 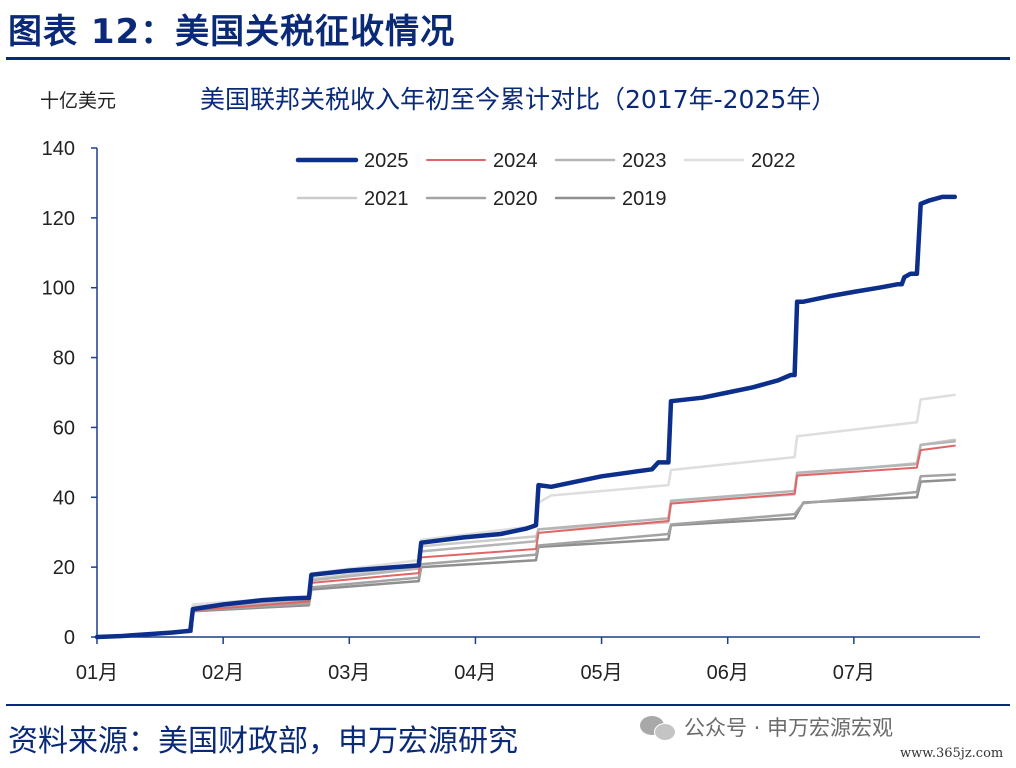 What do you see at coordinates (475, 673) in the screenshot?
I see `x-tick-label: 04月` at bounding box center [475, 673].